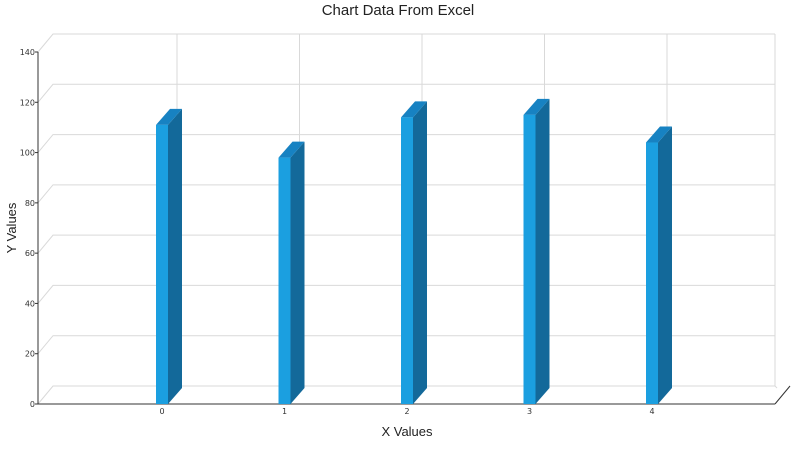  What do you see at coordinates (529, 411) in the screenshot?
I see `x-tick-label: 3` at bounding box center [529, 411].